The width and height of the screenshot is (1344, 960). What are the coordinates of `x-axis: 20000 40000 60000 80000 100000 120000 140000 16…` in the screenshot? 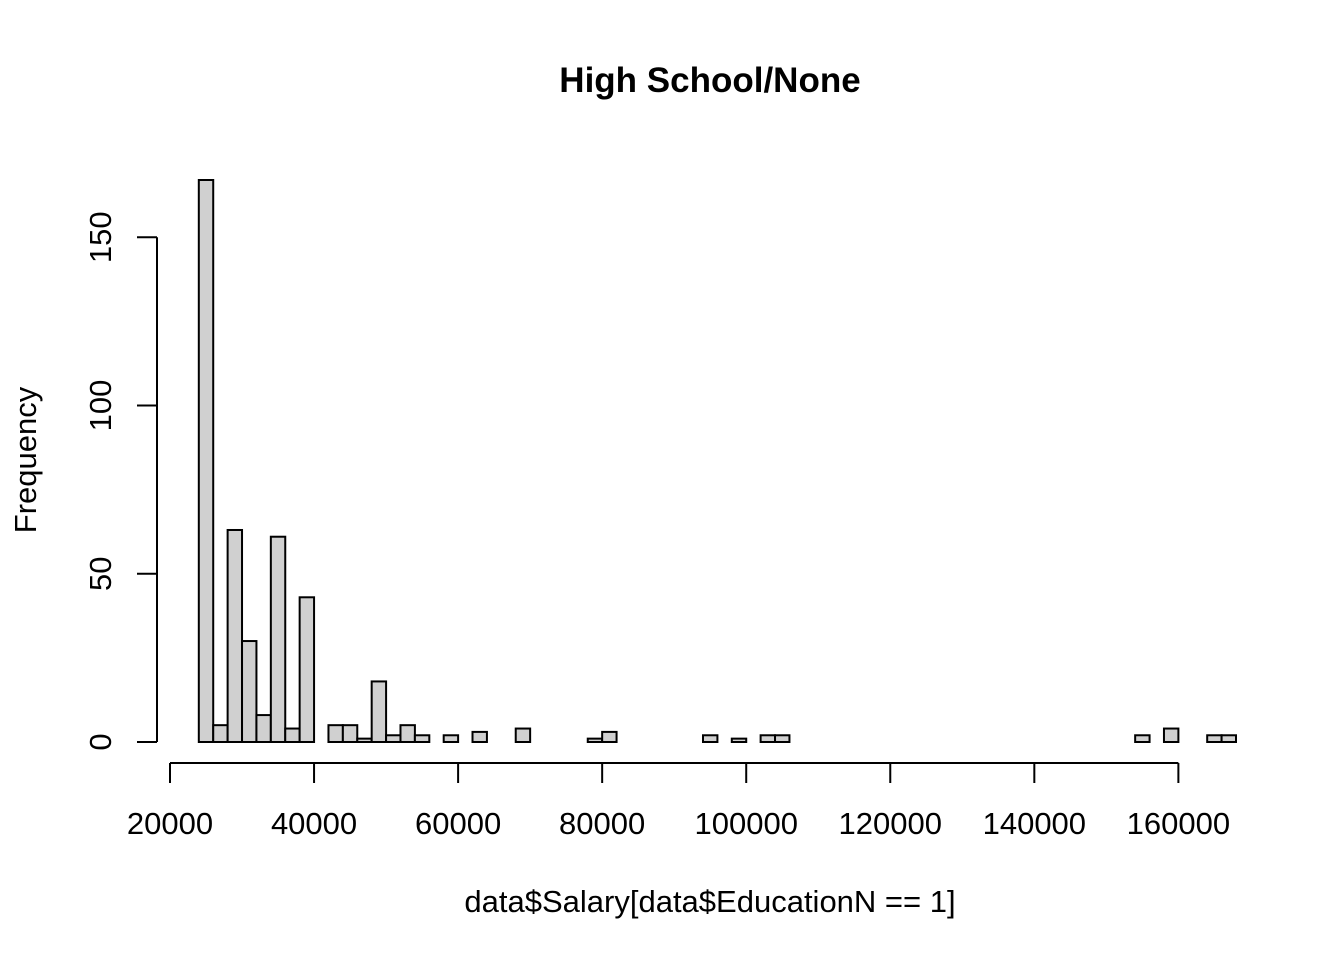 It's located at (678, 801).